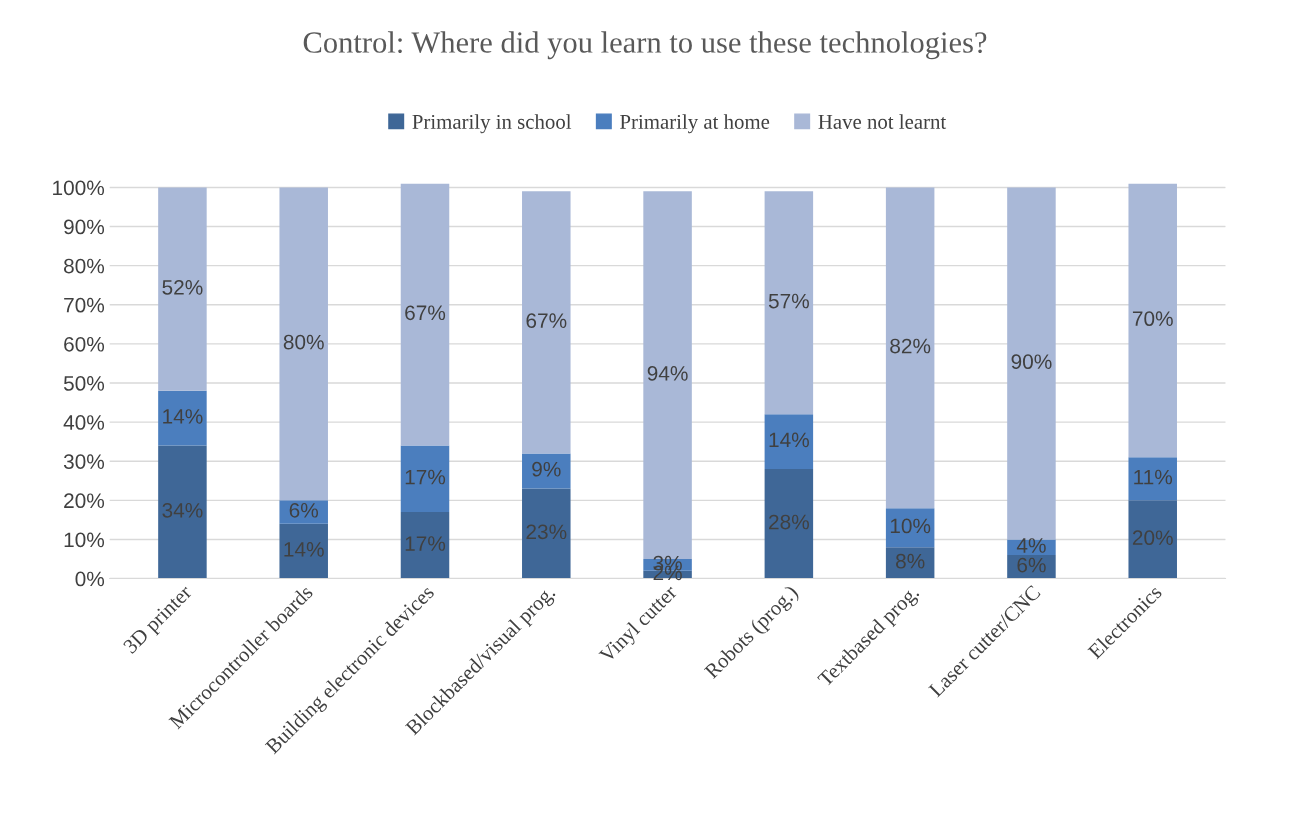 This screenshot has height=823, width=1290. Describe the element at coordinates (882, 121) in the screenshot. I see `legend-label: Have not learnt` at that location.